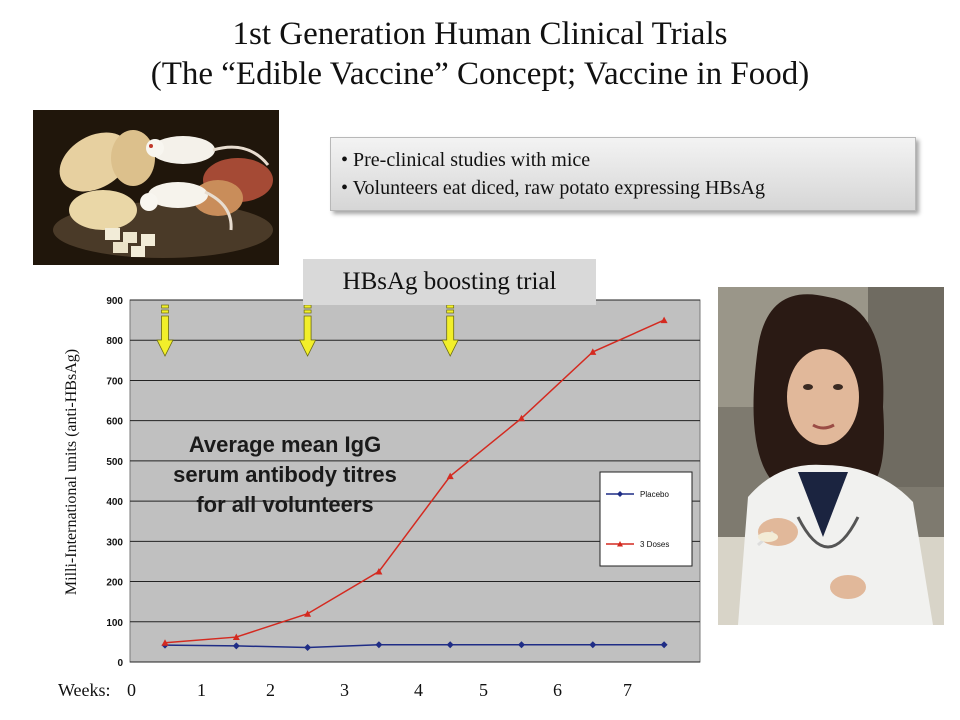 Image resolution: width=960 pixels, height=720 pixels. What do you see at coordinates (466, 160) in the screenshot?
I see `bullet-item: • Pre-clinical studies with mice` at bounding box center [466, 160].